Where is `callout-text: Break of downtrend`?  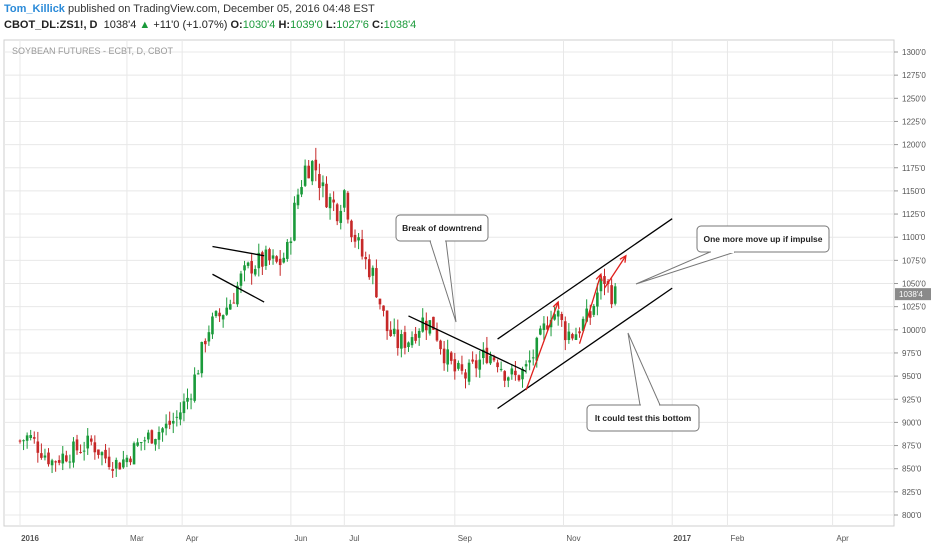 callout-text: Break of downtrend is located at coordinates (442, 228).